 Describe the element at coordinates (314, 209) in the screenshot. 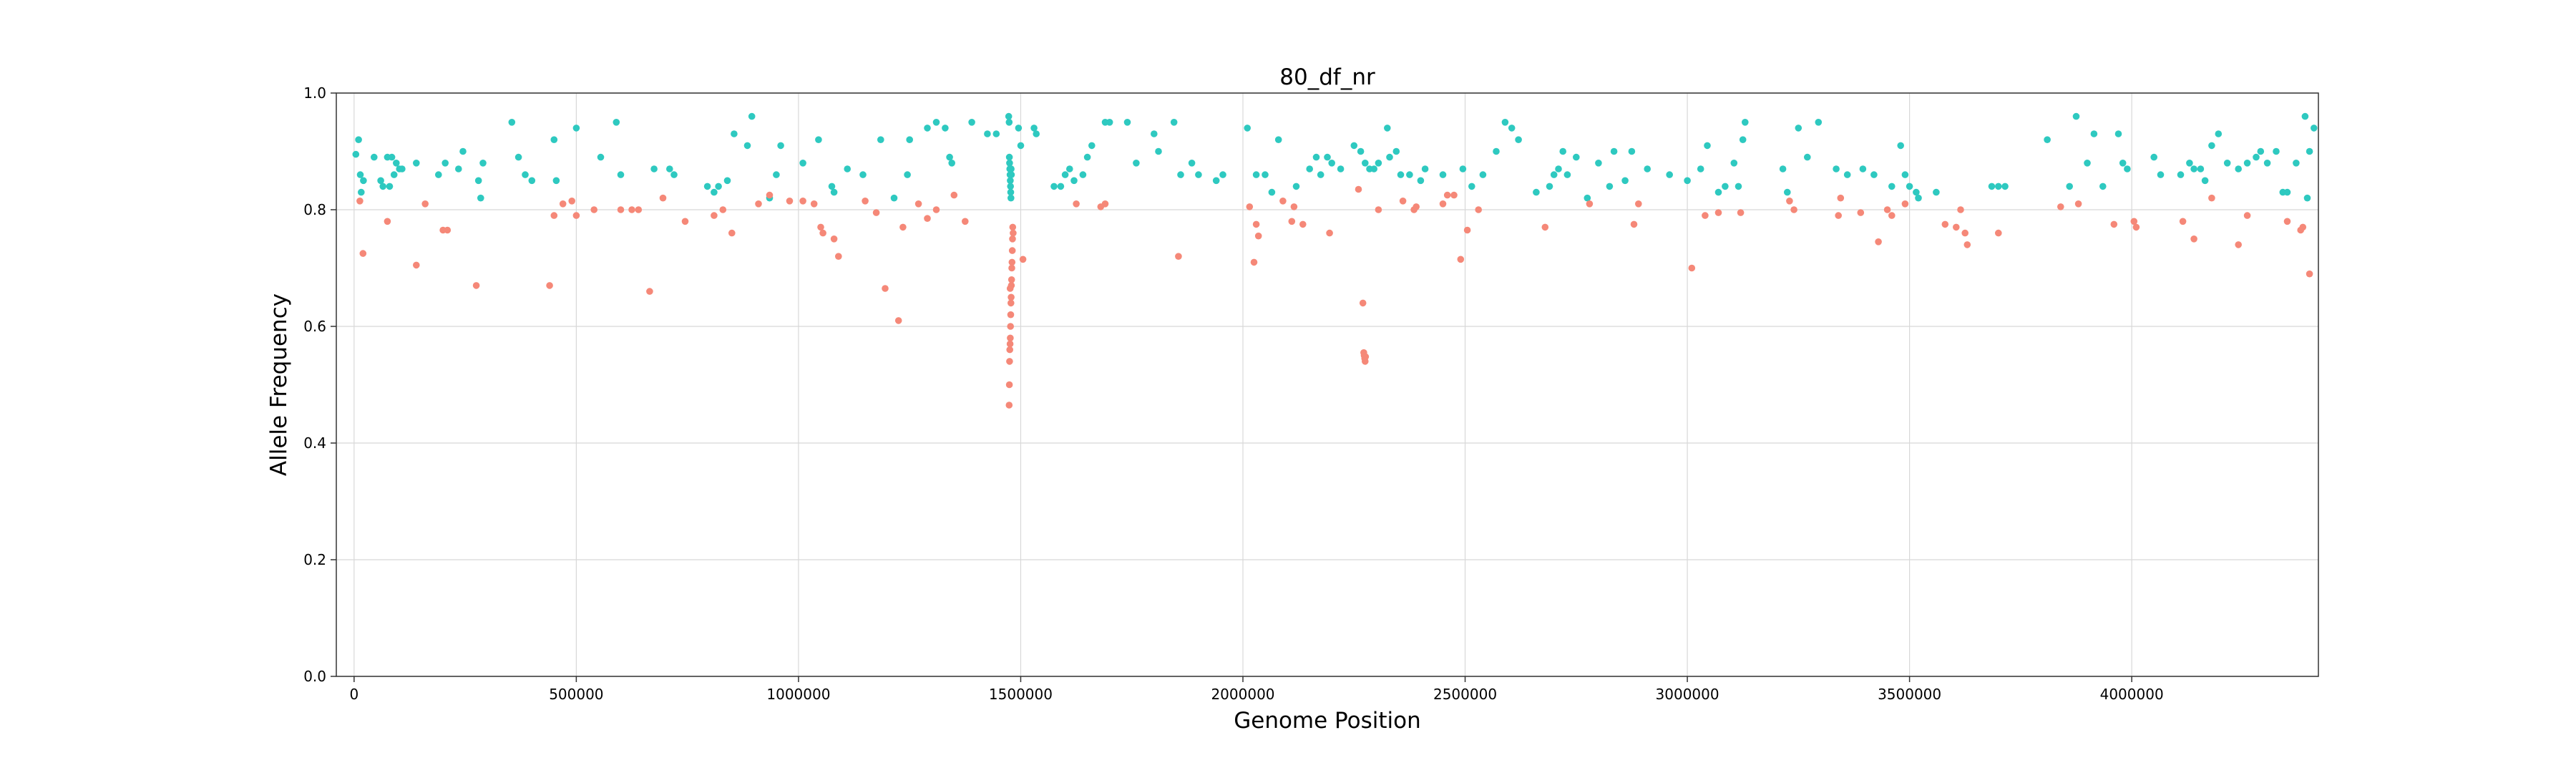

I see `y-tick-label: 0.8` at that location.